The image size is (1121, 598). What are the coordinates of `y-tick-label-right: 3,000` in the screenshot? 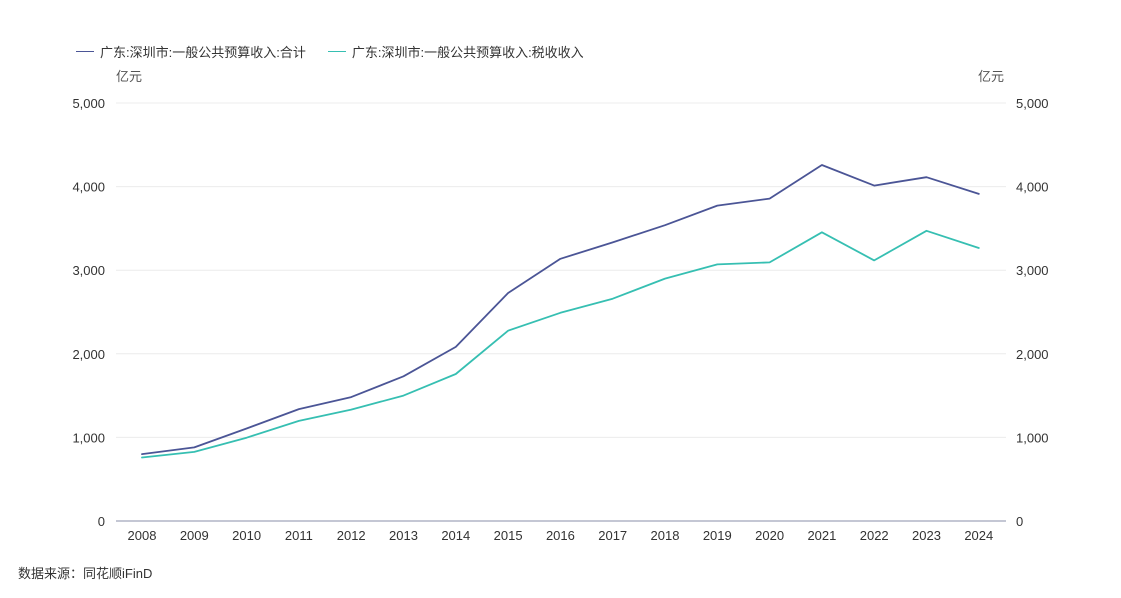 It's located at (1032, 270).